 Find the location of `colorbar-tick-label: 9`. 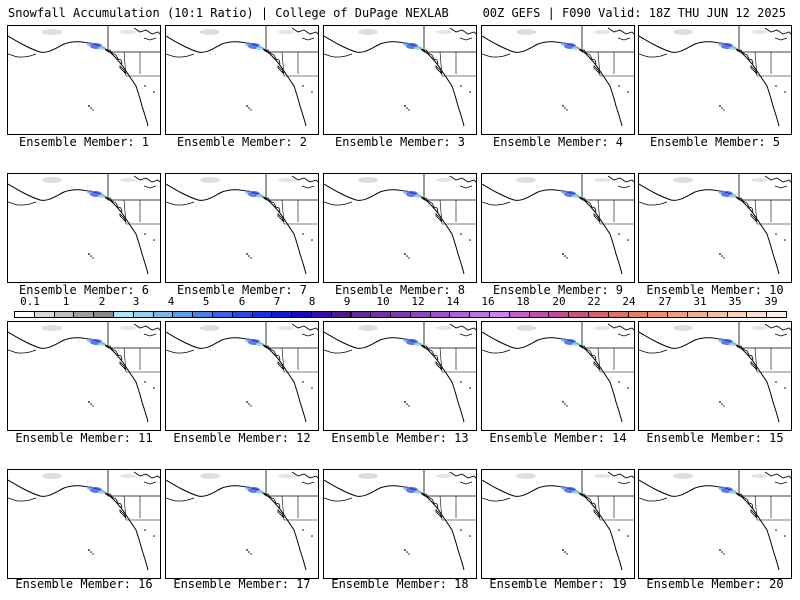

colorbar-tick-label: 9 is located at coordinates (347, 301).